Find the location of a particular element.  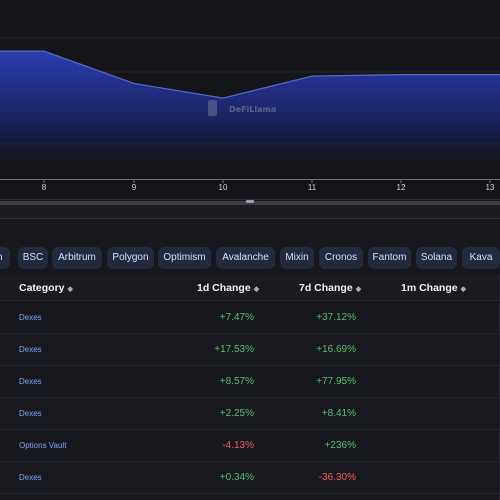

change-7d-value: +37.12% is located at coordinates (336, 317).